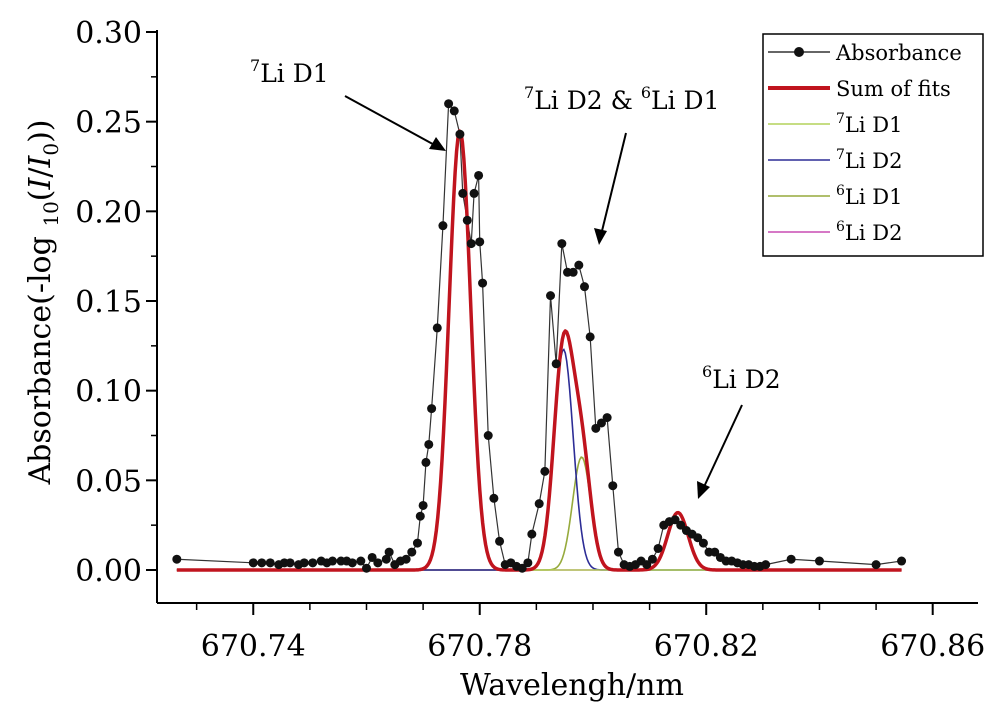 This screenshot has height=706, width=1000. What do you see at coordinates (572, 685) in the screenshot?
I see `x-axis-title: Wavelengh/nm` at bounding box center [572, 685].